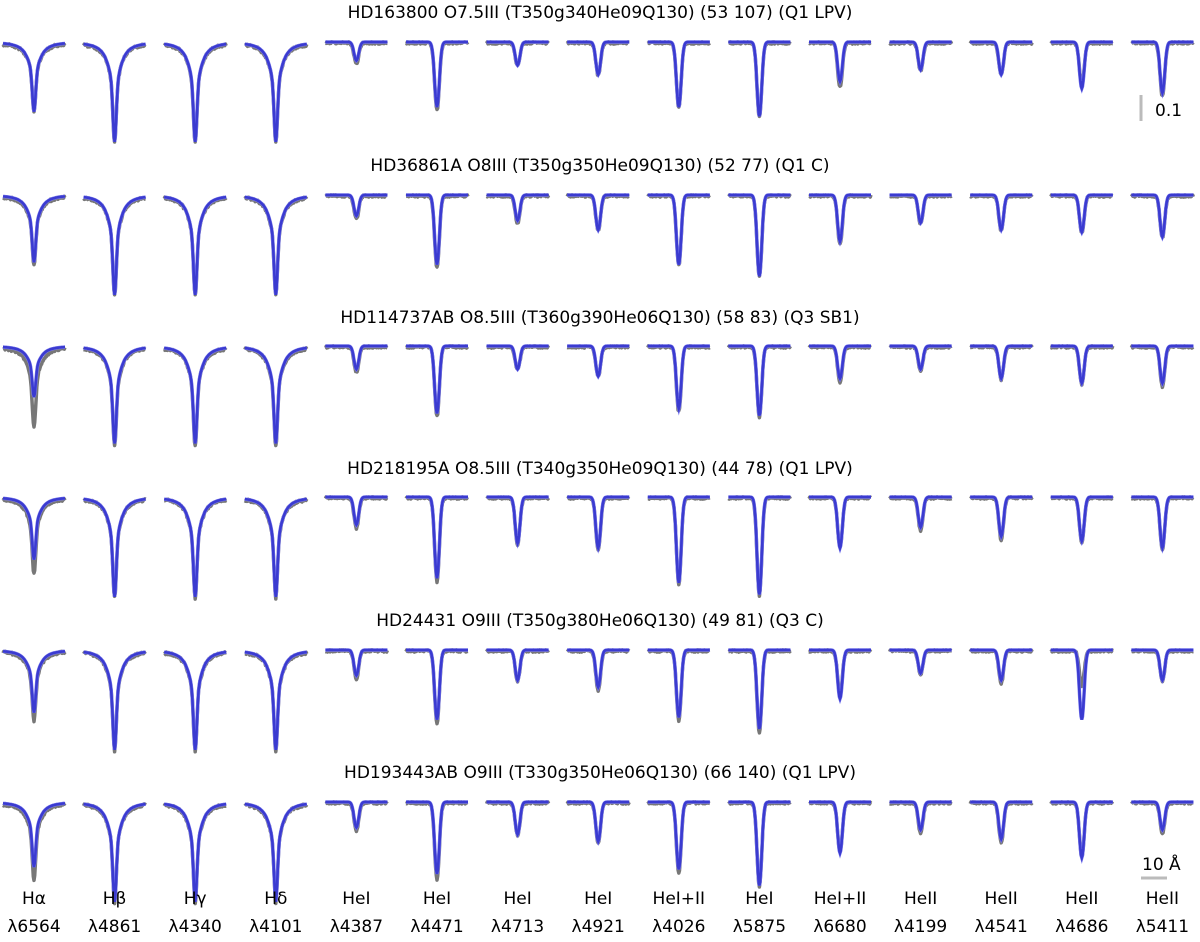 This screenshot has height=942, width=1200. I want to click on column-label-wavelength: λ4340, so click(195, 927).